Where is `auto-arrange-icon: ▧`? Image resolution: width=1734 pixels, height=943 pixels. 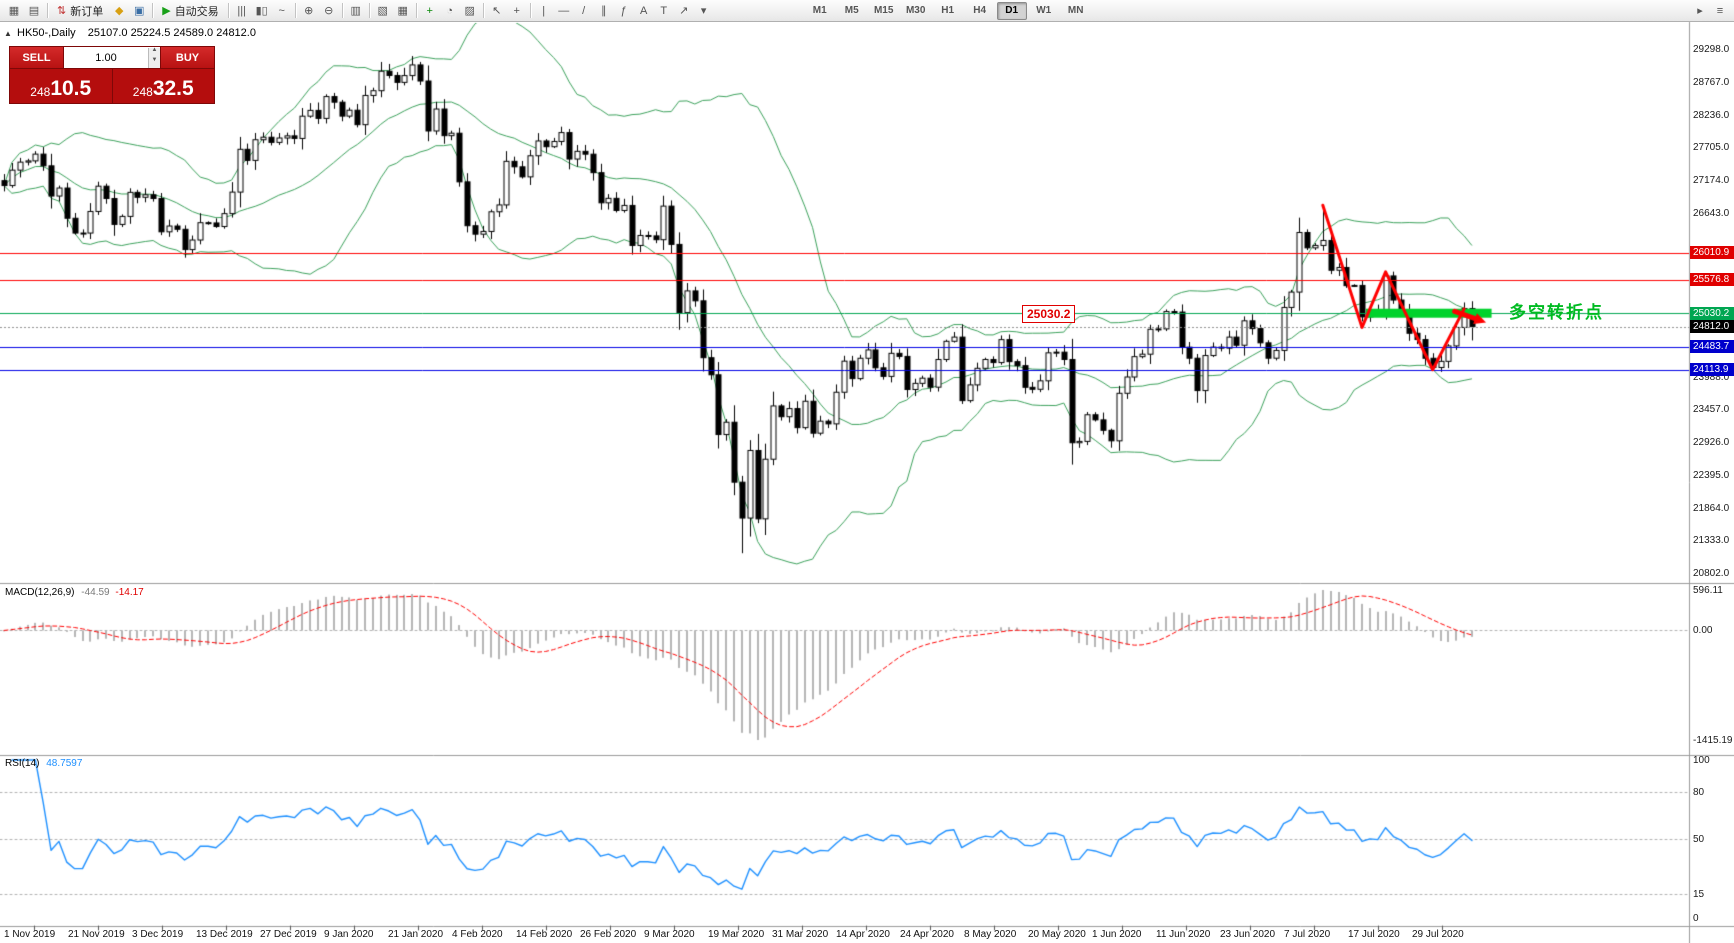 auto-arrange-icon: ▧ is located at coordinates (383, 11).